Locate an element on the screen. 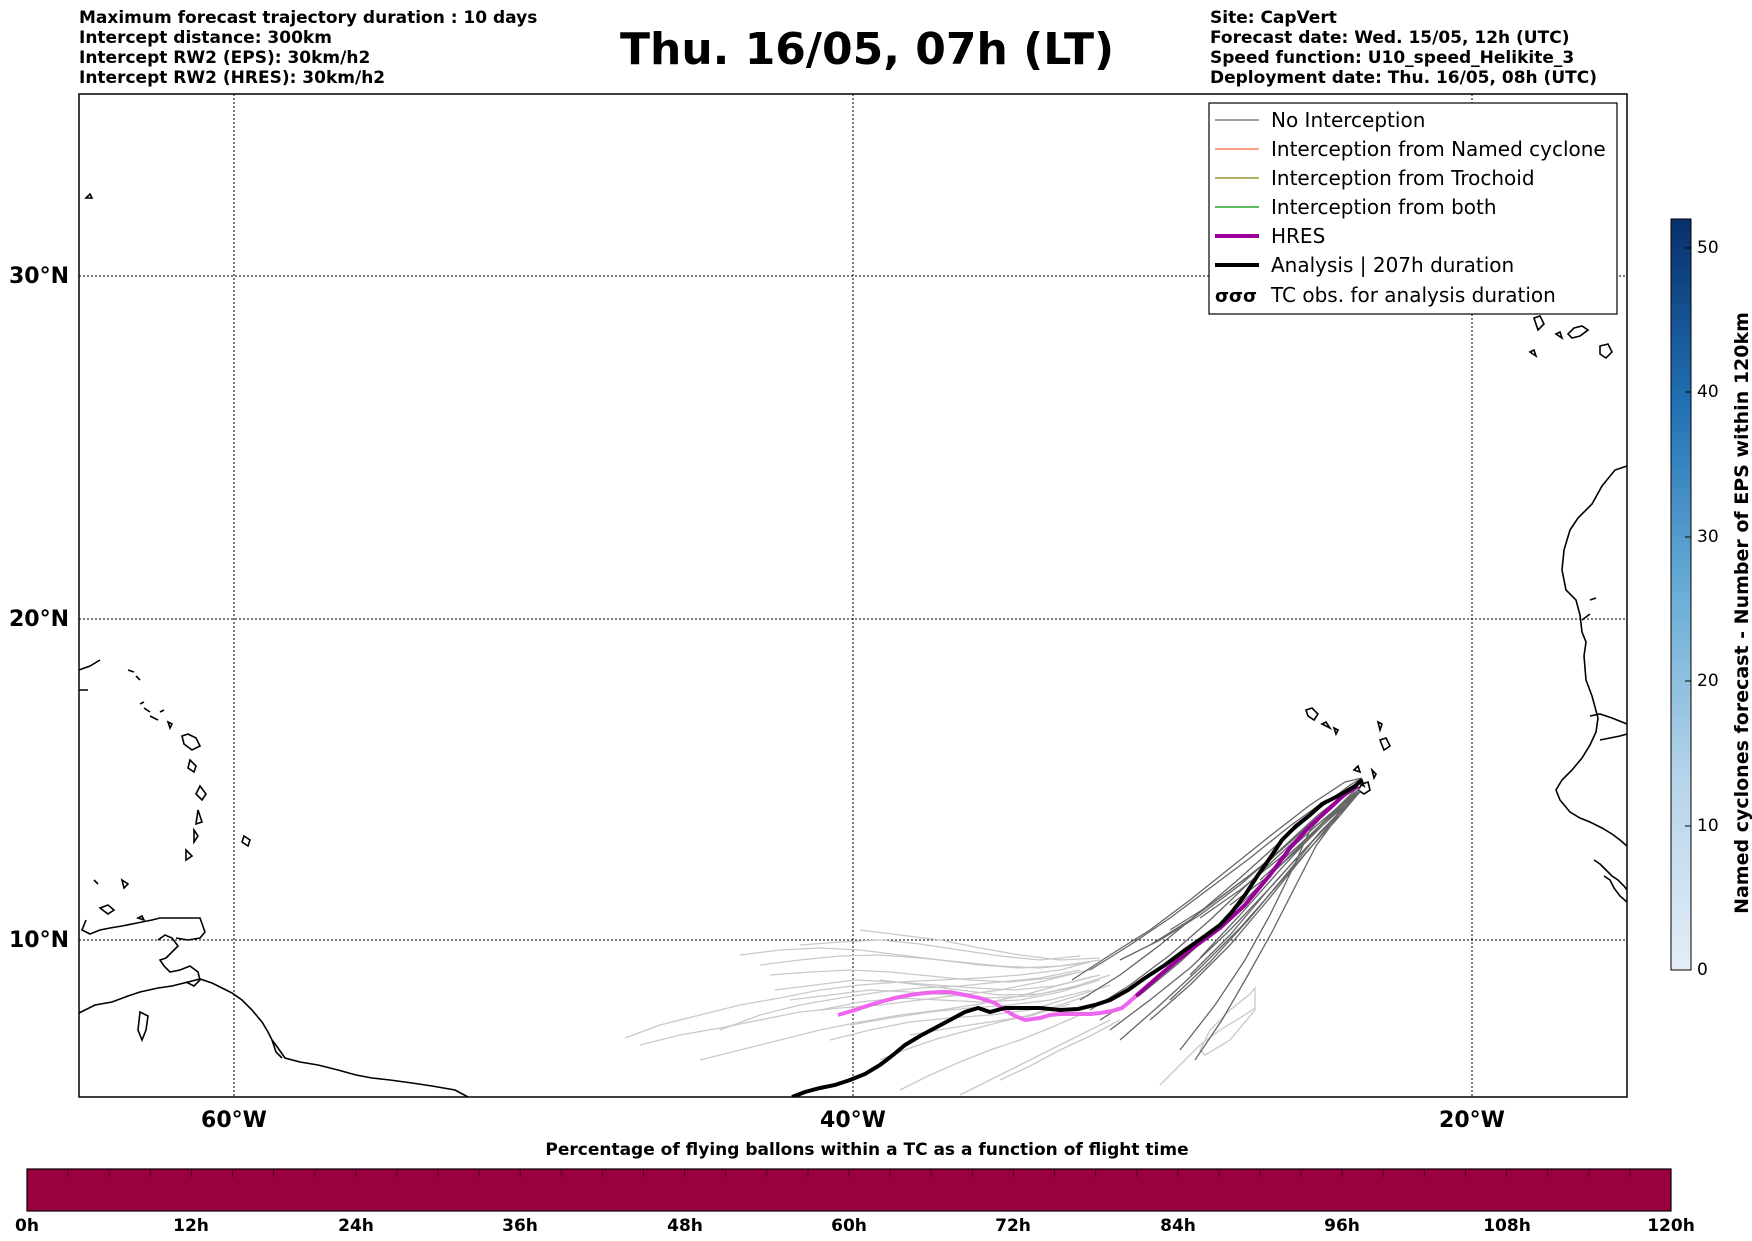  lat-label-20n: 20°N is located at coordinates (39, 619).